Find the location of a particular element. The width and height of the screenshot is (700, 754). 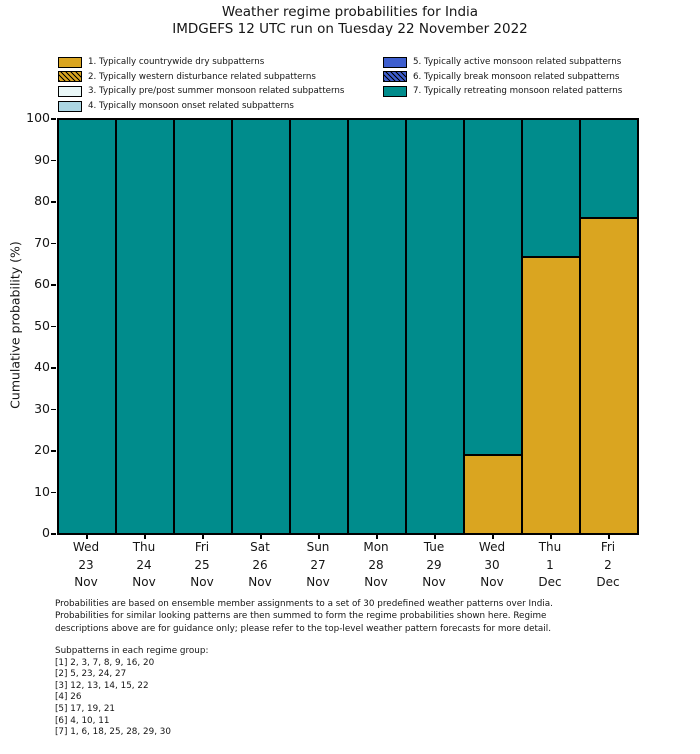

x-tick-label-line: 24 is located at coordinates (144, 564).